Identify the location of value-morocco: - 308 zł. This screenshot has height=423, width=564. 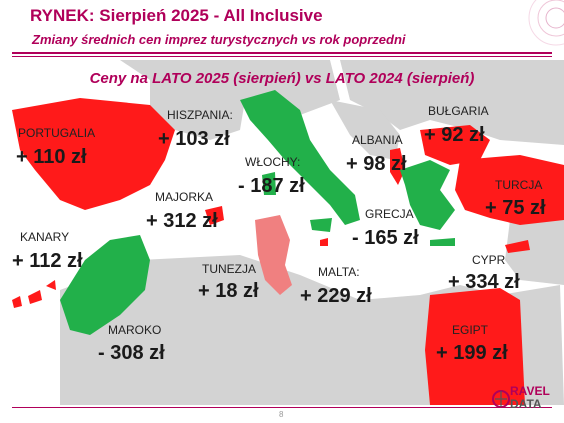
(131, 353).